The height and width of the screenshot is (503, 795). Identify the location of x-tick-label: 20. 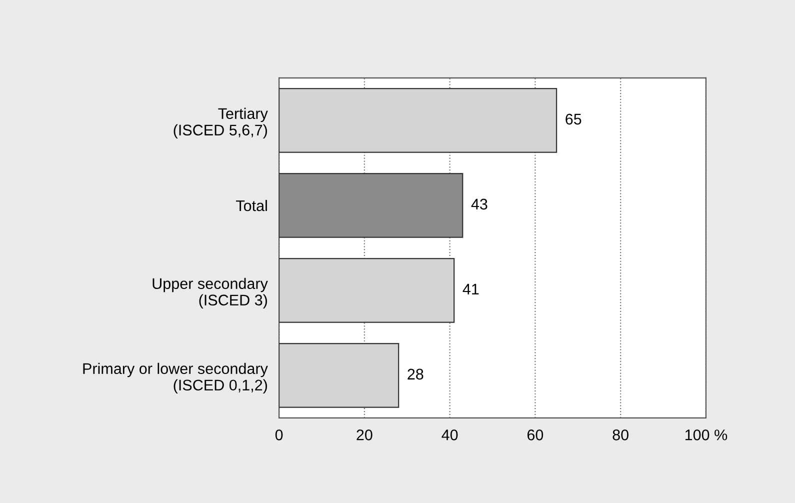
(364, 435).